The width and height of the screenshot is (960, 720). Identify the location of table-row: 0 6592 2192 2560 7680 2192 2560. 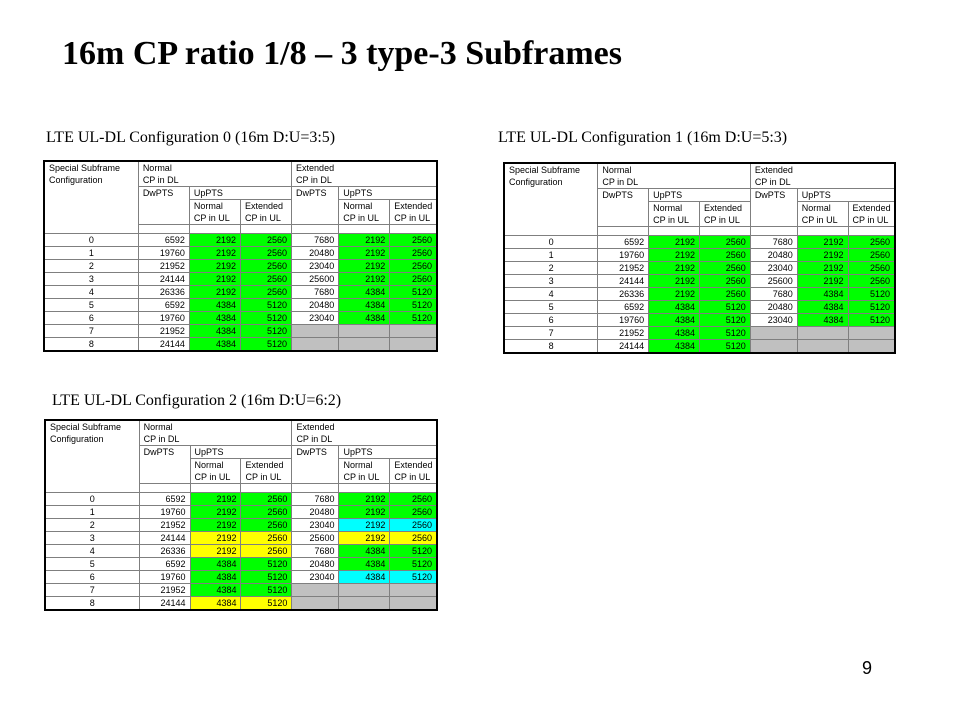
(241, 499).